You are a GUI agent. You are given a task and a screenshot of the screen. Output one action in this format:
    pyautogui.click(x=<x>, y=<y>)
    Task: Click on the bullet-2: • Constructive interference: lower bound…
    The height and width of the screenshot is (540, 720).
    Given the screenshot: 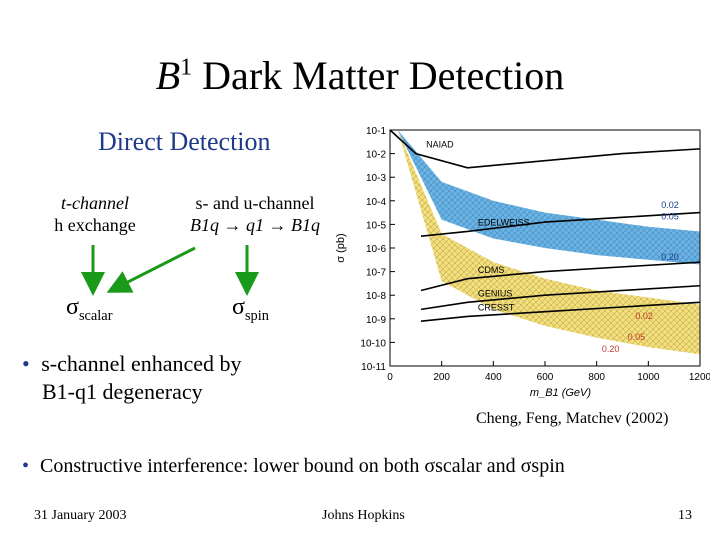 What is the action you would take?
    pyautogui.click(x=293, y=466)
    